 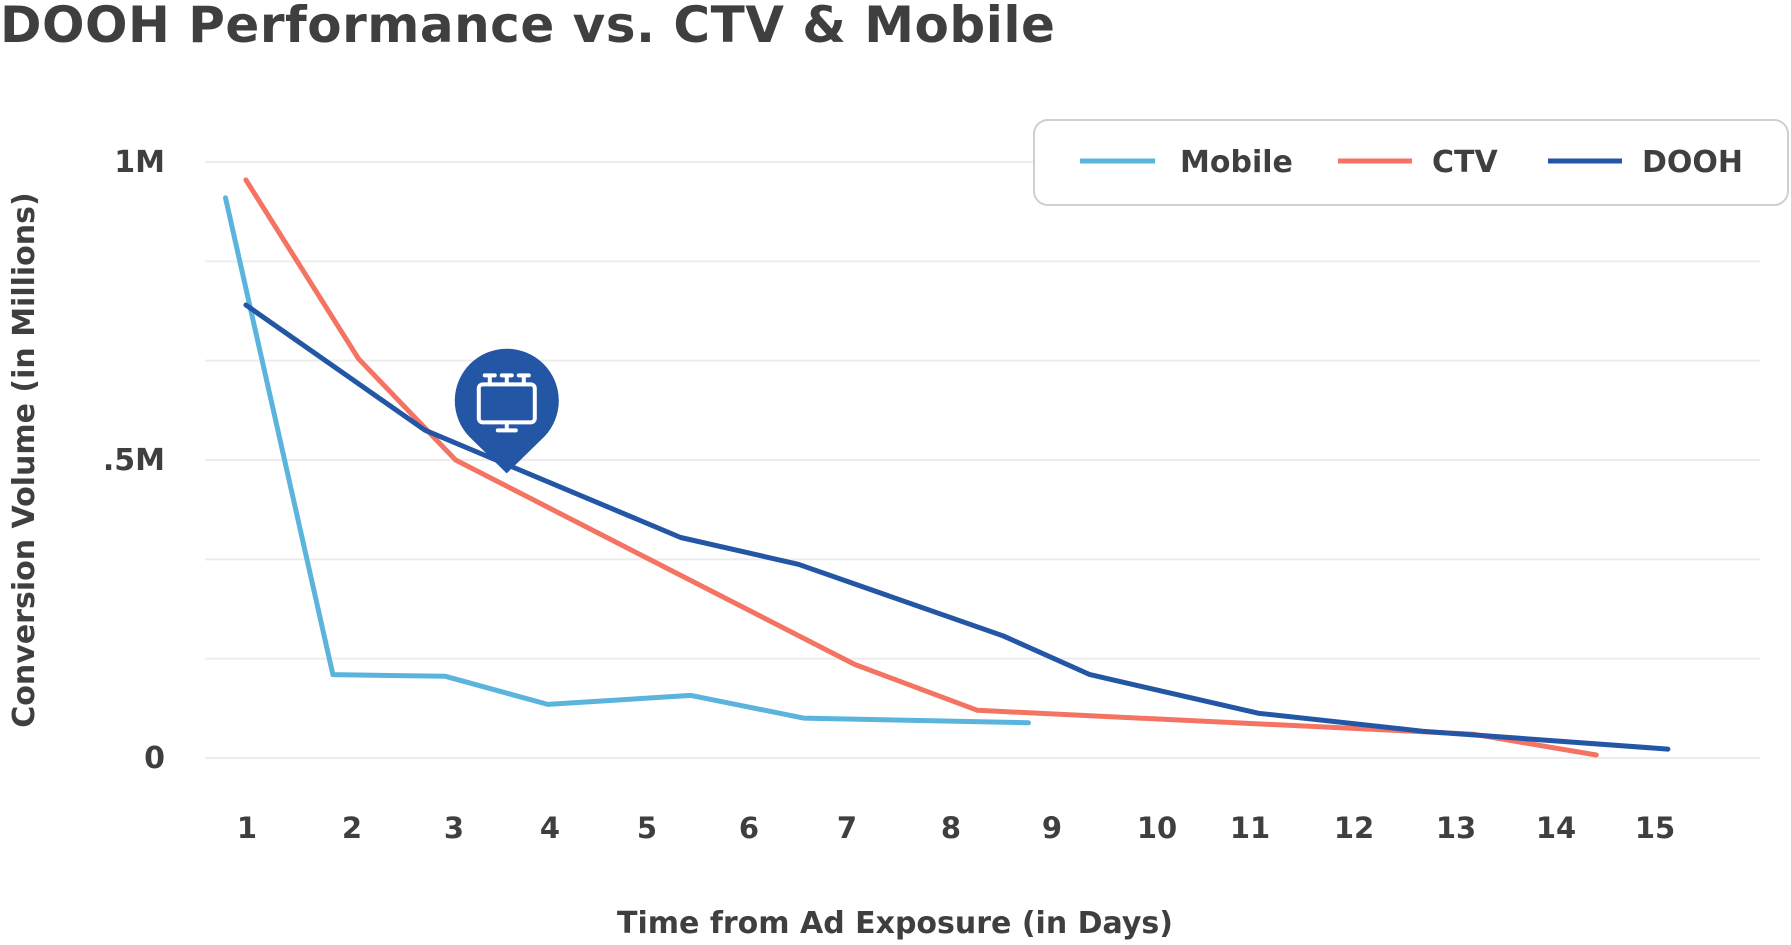 I want to click on x-tick-label: 6, so click(x=749, y=828).